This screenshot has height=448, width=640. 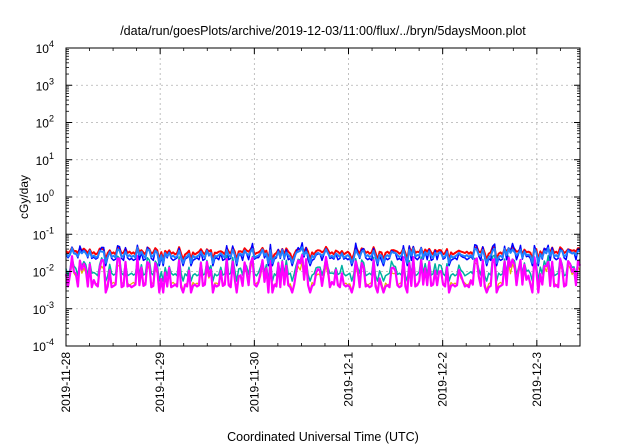 I want to click on y-tick-label: 10³, so click(x=45, y=84).